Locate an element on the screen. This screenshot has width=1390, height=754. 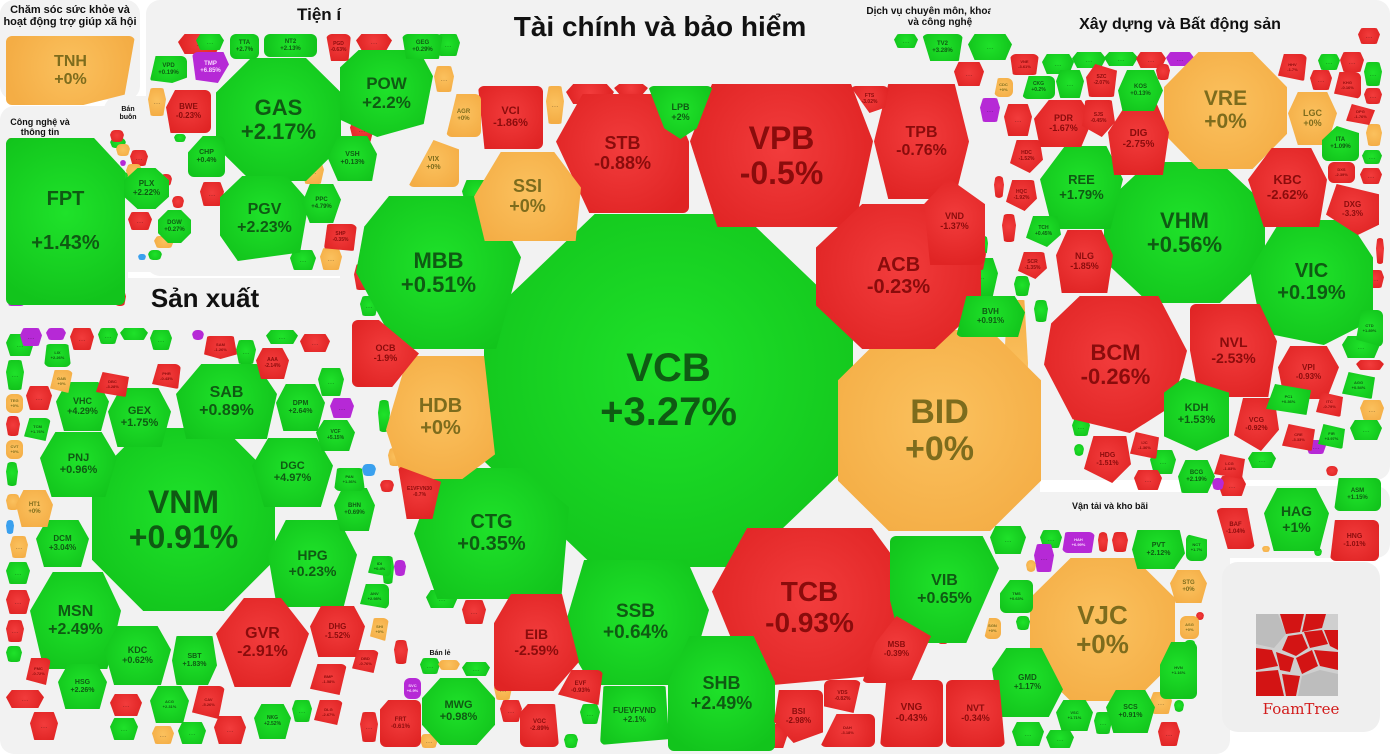
stock-cell-sgn: SGN +0% is located at coordinates (992, 628).